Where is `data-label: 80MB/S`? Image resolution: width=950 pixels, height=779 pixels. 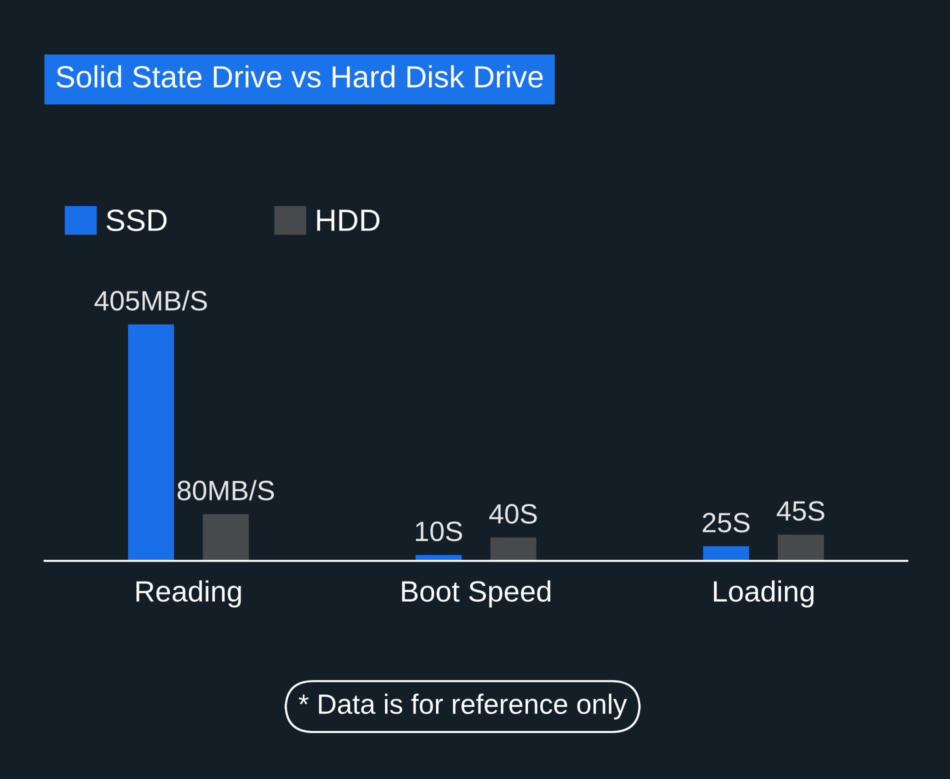 data-label: 80MB/S is located at coordinates (226, 490).